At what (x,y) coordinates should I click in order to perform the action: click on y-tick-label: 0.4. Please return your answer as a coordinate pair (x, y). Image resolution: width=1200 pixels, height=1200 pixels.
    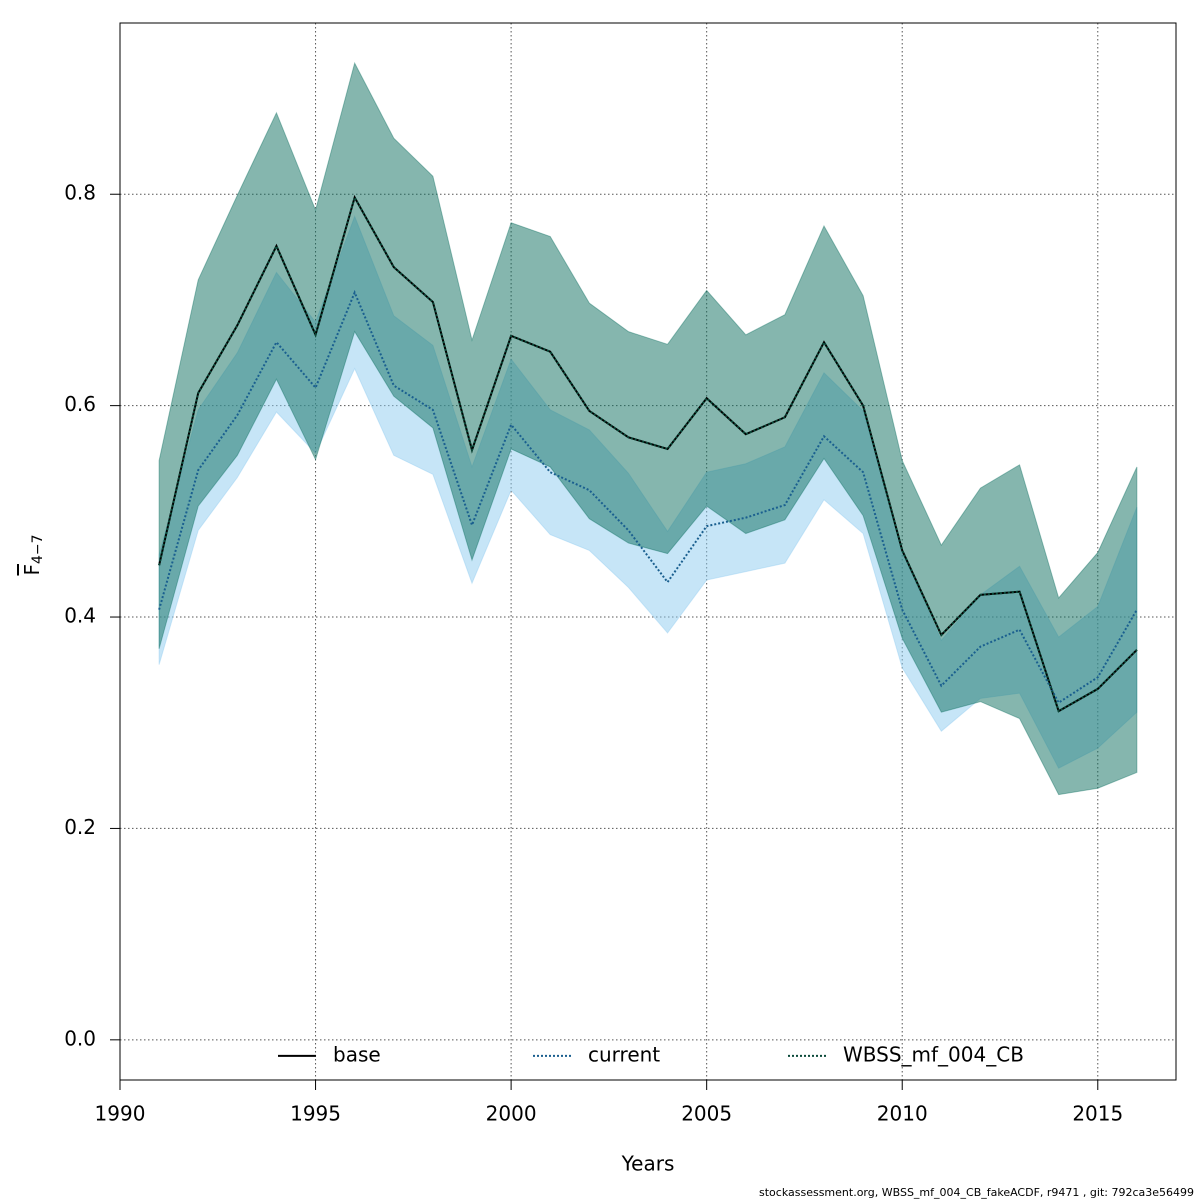
    Looking at the image, I should click on (80, 616).